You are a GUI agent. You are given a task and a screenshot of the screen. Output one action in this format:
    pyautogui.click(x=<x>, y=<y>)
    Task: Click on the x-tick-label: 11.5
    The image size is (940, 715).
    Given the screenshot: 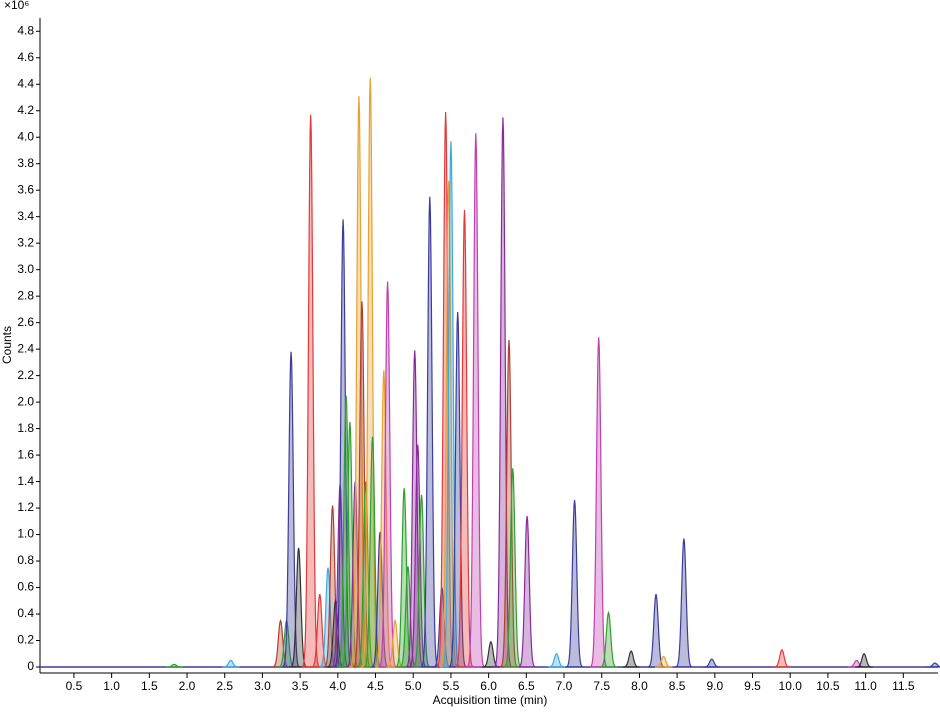 What is the action you would take?
    pyautogui.click(x=903, y=686)
    